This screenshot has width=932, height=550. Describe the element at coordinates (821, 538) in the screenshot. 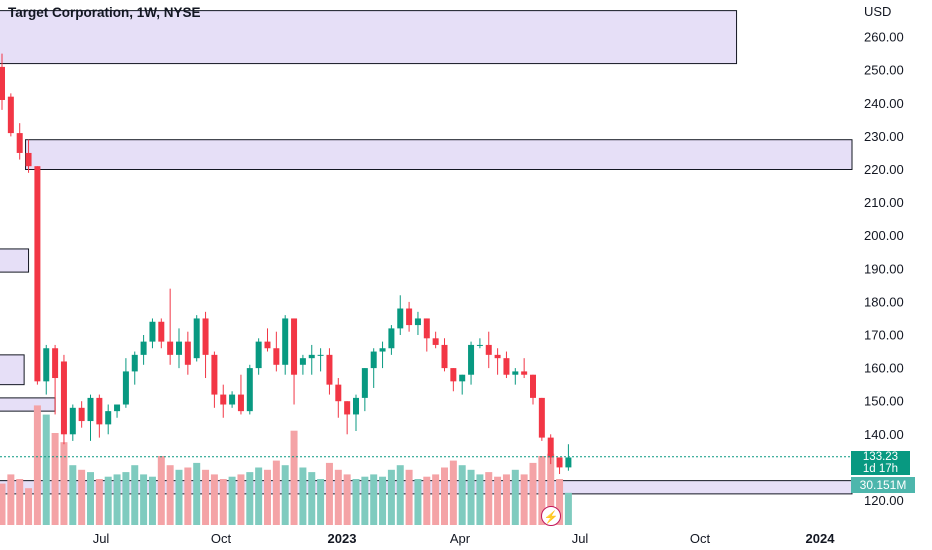

I see `x-tick-label: 2024` at that location.